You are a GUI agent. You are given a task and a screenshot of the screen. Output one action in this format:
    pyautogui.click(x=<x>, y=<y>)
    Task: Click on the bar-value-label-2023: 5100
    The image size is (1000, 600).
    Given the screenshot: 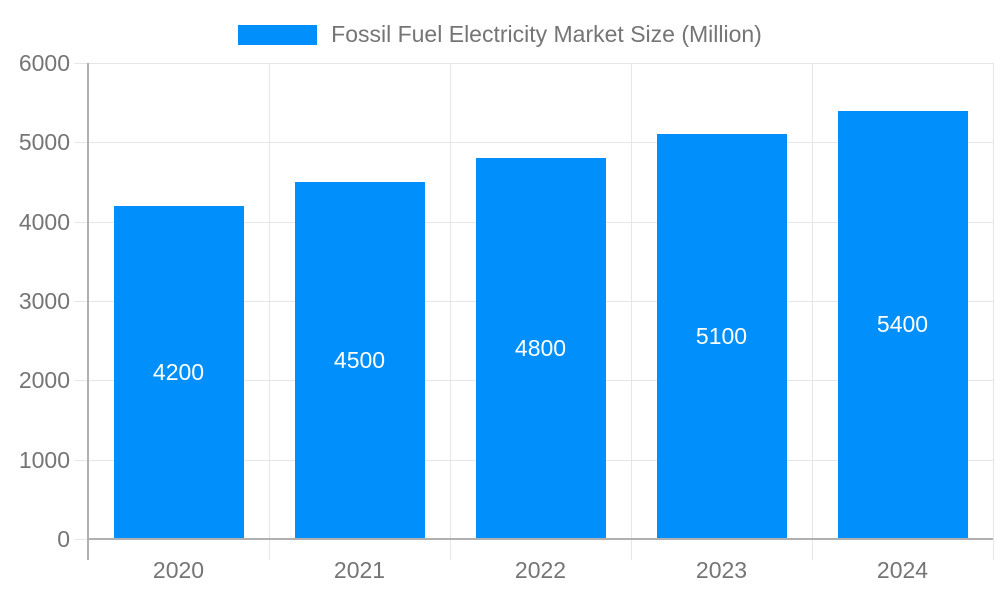 What is the action you would take?
    pyautogui.click(x=721, y=336)
    